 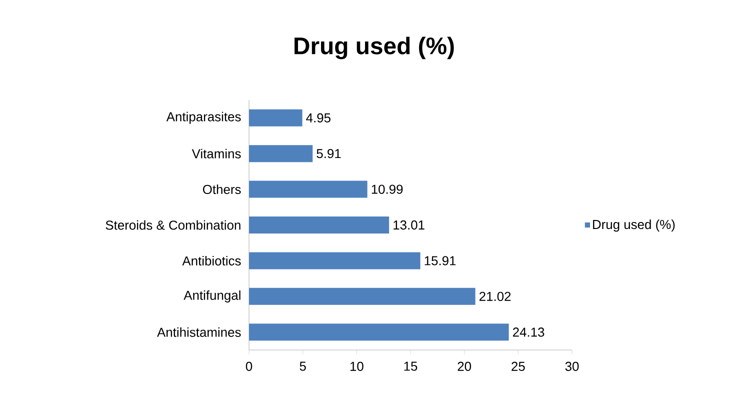 I want to click on x-tick-label: 0, so click(x=249, y=366).